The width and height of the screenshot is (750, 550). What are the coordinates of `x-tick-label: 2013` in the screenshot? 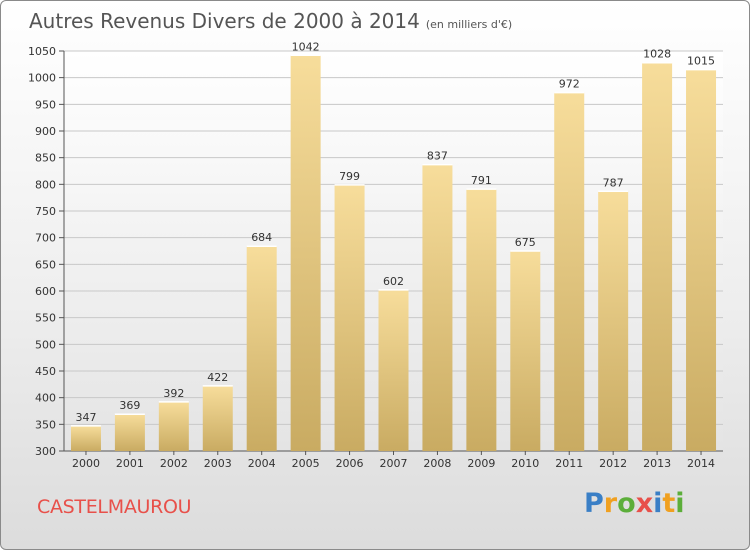 It's located at (657, 463).